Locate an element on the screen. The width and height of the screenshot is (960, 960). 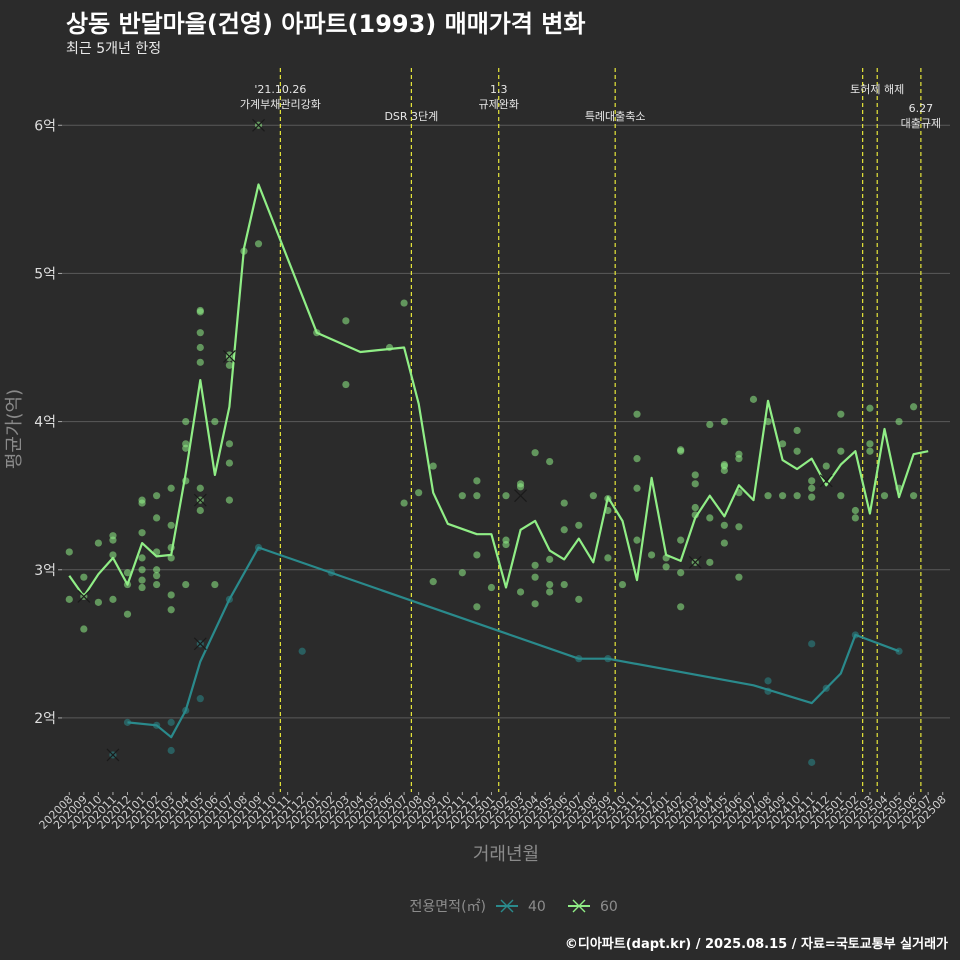
event-label: 대출규제 is located at coordinates (921, 123).